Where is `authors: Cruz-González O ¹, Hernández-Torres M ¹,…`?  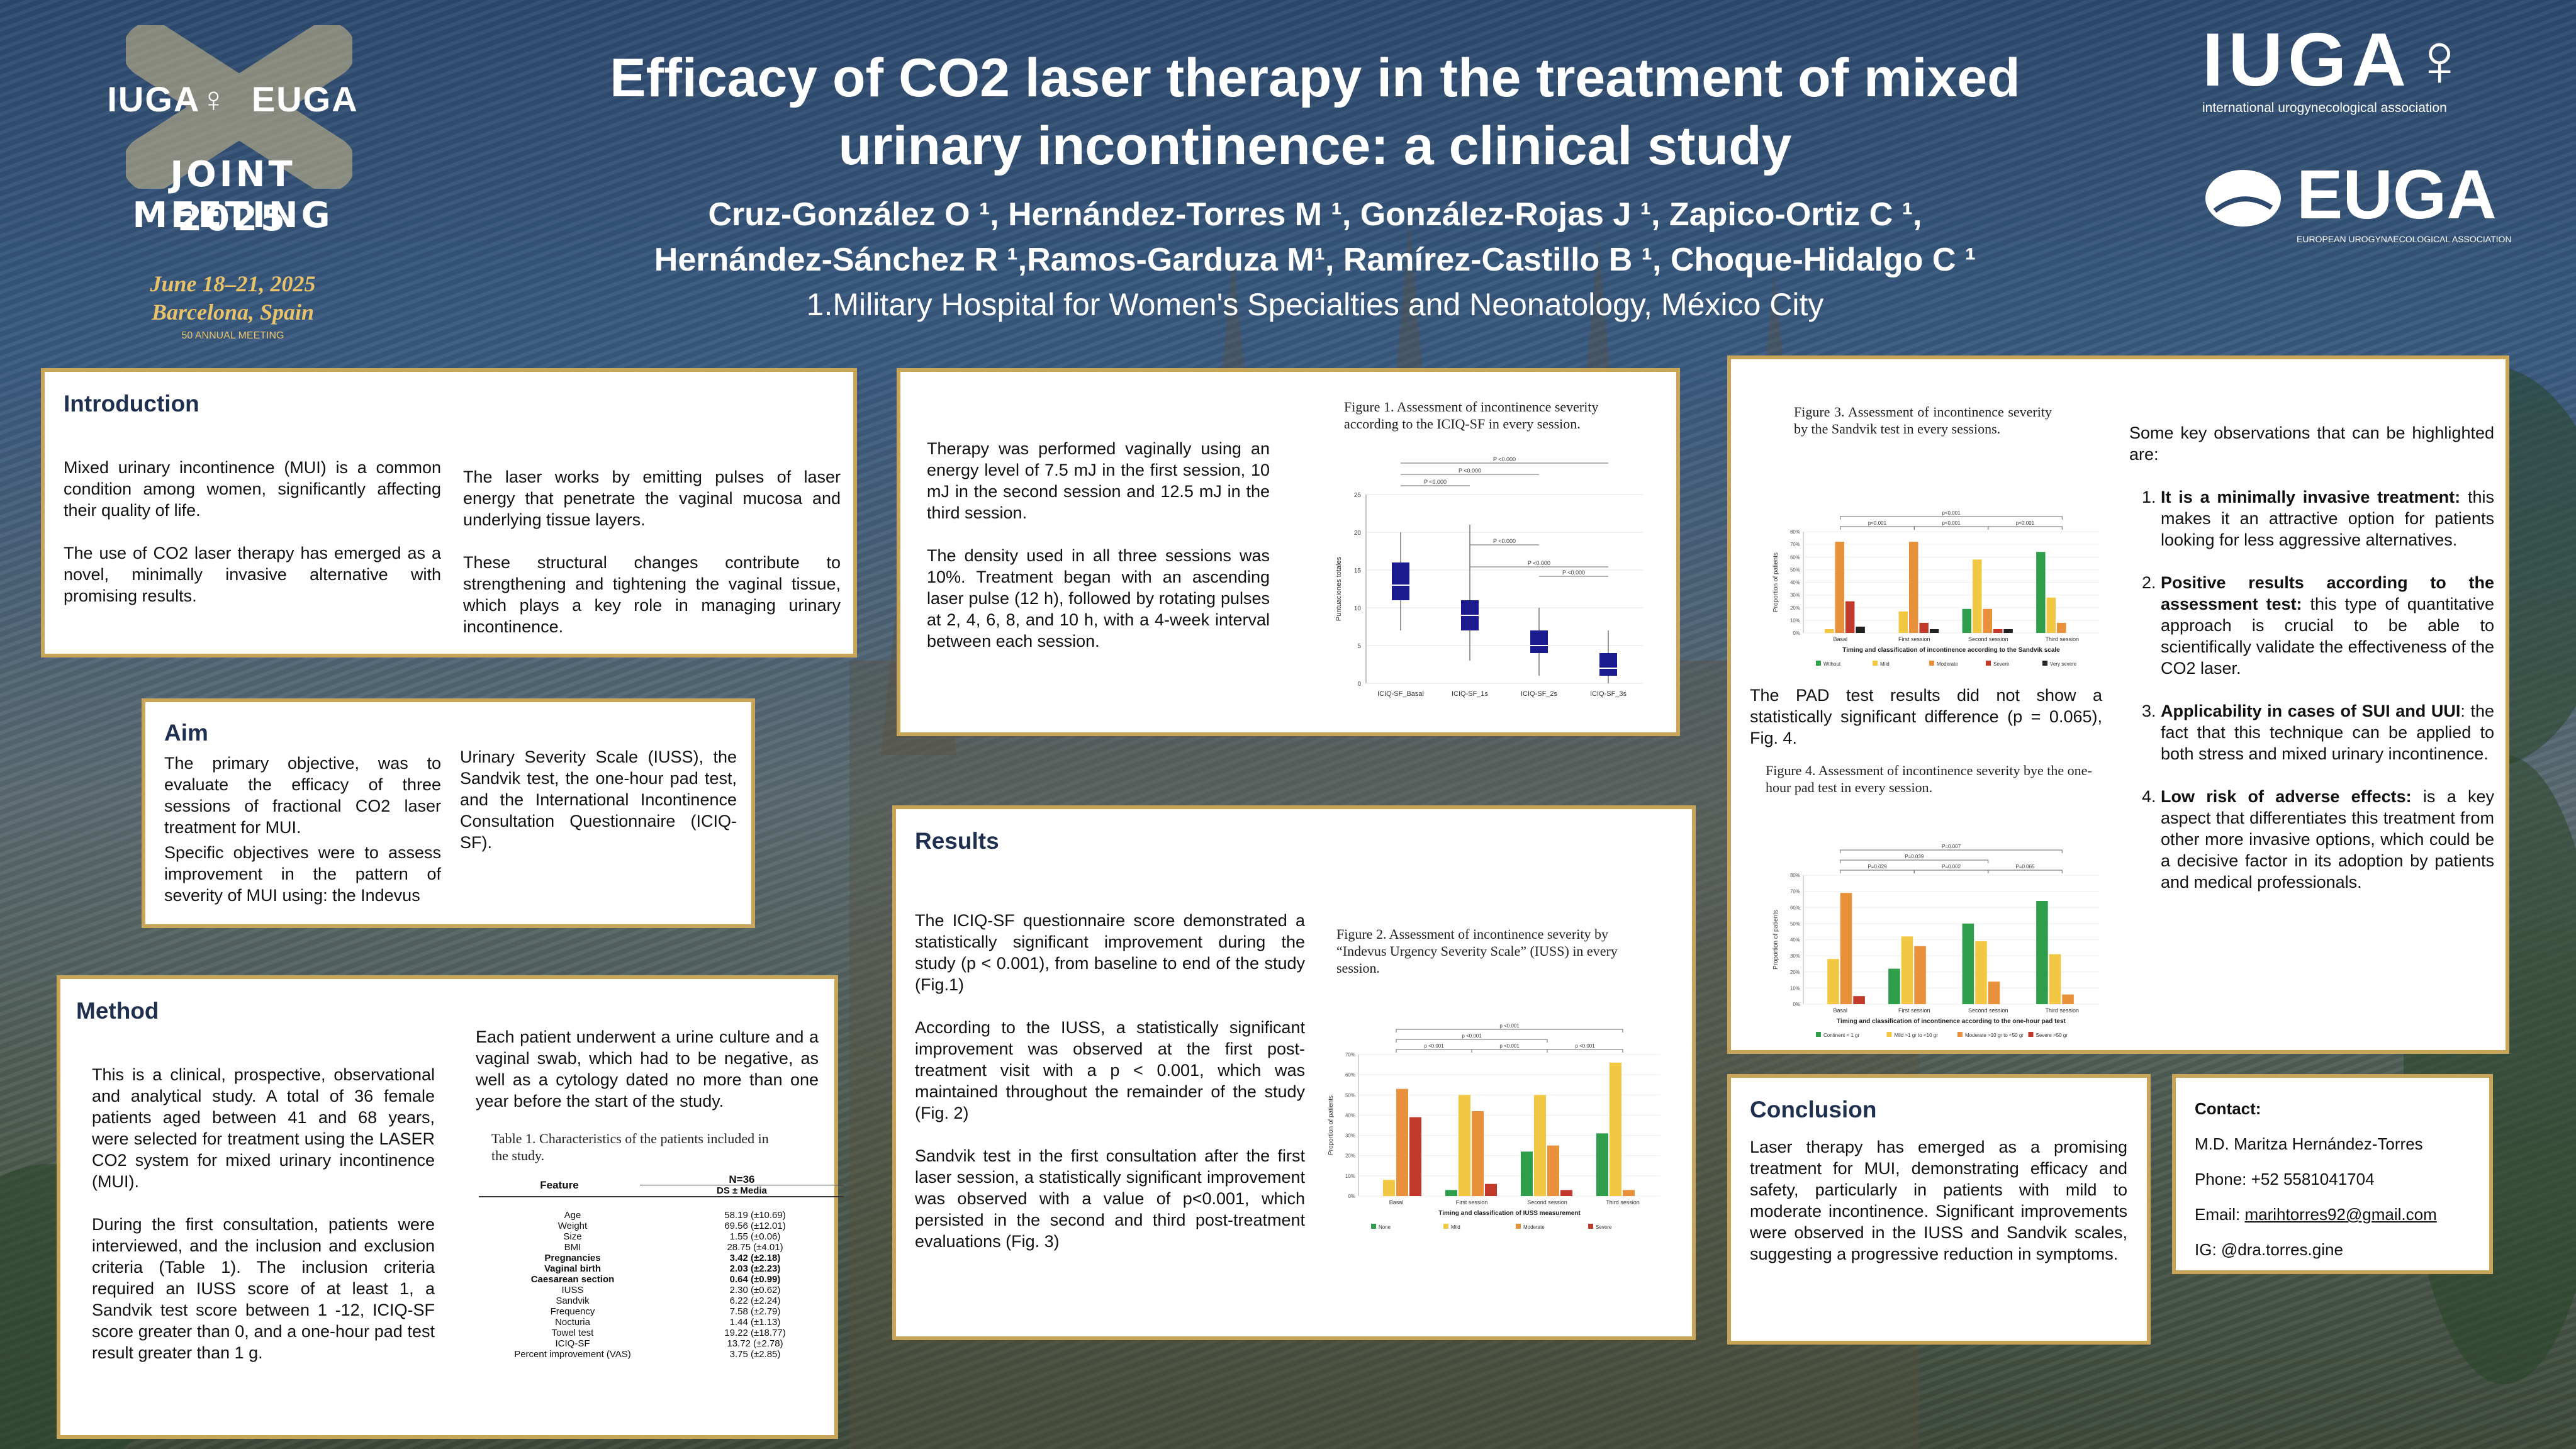 authors: Cruz-González O ¹, Hernández-Torres M ¹,… is located at coordinates (1315, 237).